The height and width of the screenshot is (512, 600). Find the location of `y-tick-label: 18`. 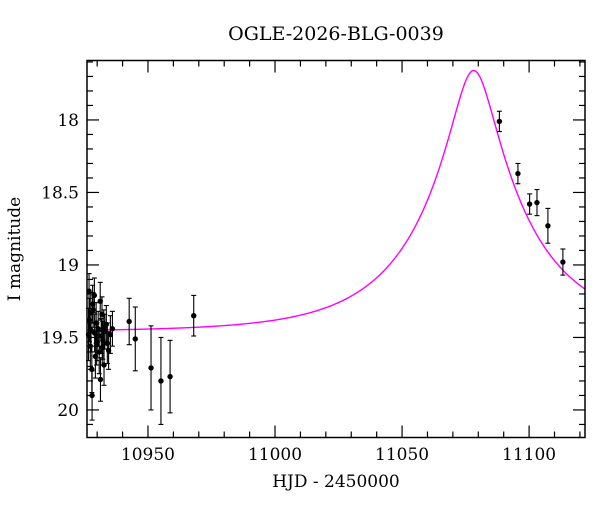

y-tick-label: 18 is located at coordinates (68, 121).